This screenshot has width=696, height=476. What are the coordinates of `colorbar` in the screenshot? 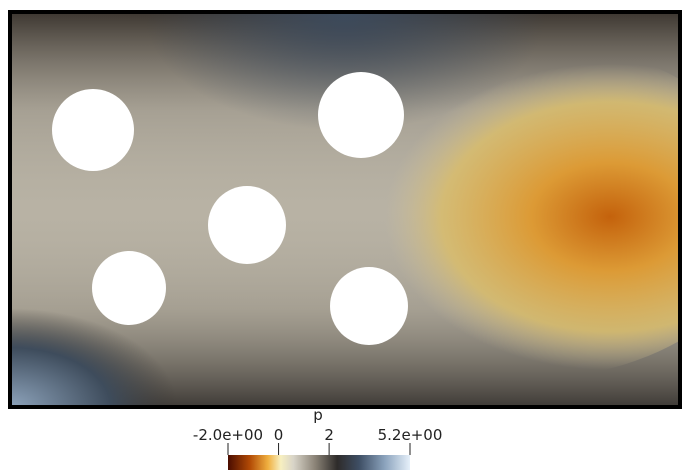 It's located at (319, 462).